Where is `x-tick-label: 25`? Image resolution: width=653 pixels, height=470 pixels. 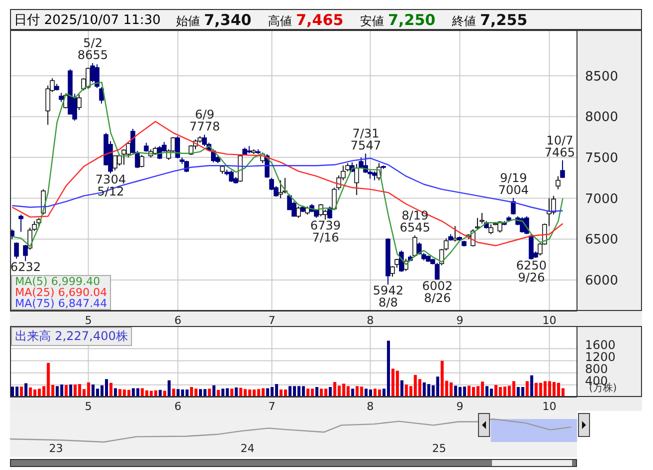 x-tick-label: 25 is located at coordinates (439, 448).